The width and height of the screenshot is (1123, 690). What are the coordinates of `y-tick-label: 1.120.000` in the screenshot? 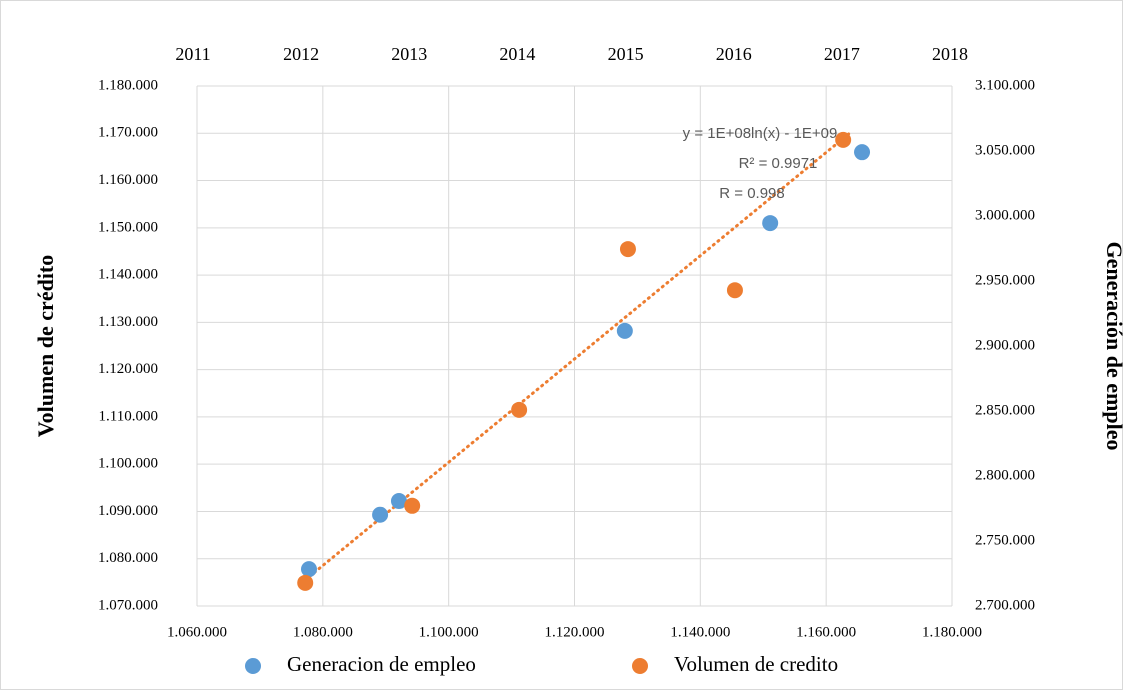 It's located at (128, 369).